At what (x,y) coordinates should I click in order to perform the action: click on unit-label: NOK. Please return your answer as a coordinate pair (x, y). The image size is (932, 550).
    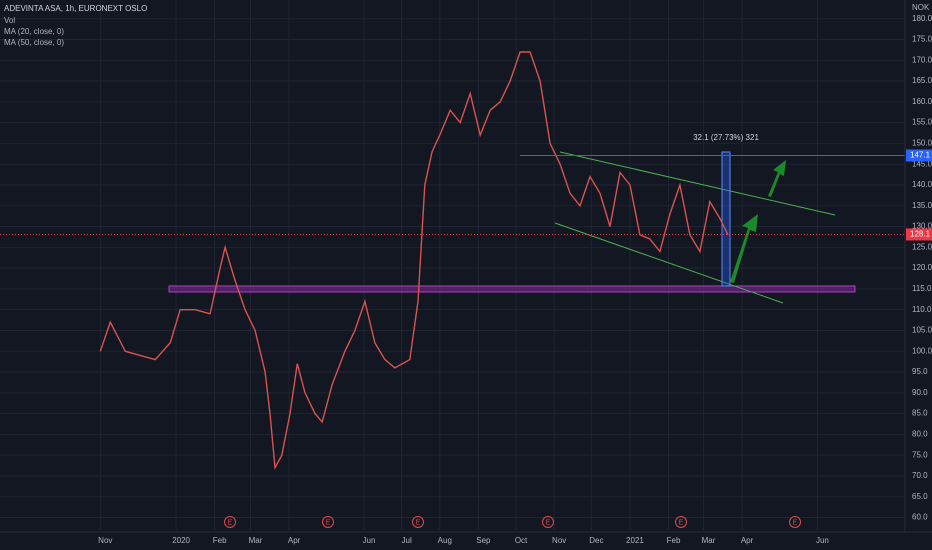
    Looking at the image, I should click on (921, 7).